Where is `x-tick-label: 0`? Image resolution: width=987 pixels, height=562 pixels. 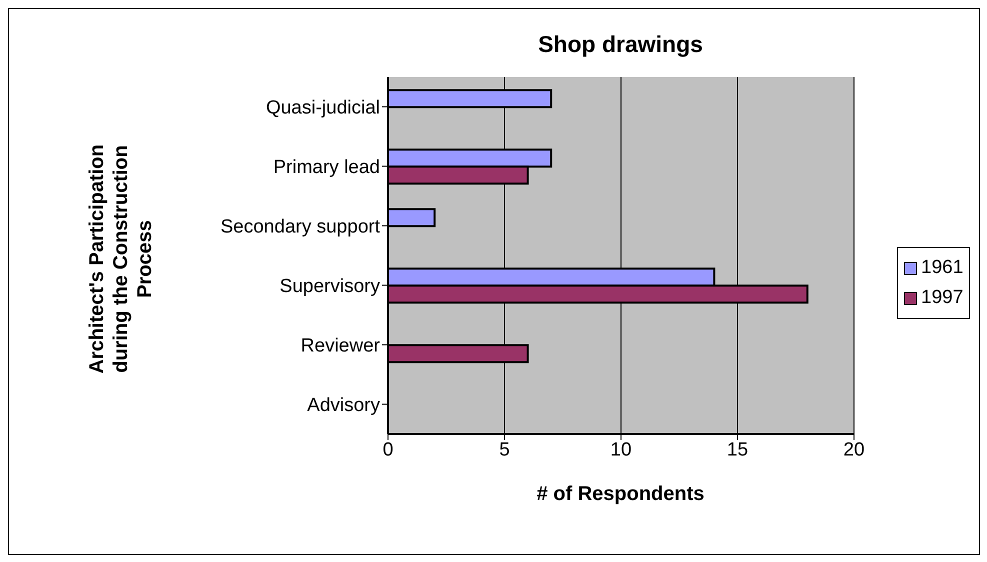
x-tick-label: 0 is located at coordinates (388, 449).